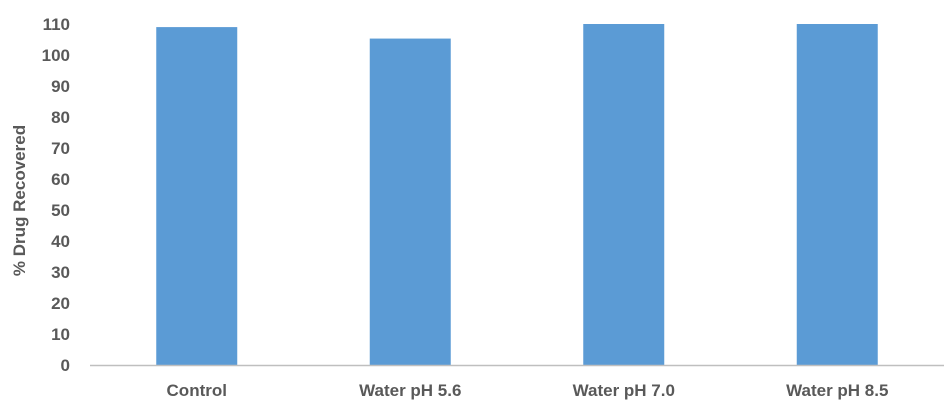 The width and height of the screenshot is (948, 402). I want to click on bar-control, so click(197, 196).